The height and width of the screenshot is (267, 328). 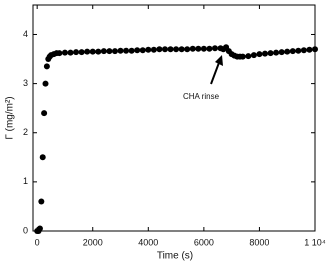 I want to click on x-tick-label: 2000, so click(x=93, y=242).